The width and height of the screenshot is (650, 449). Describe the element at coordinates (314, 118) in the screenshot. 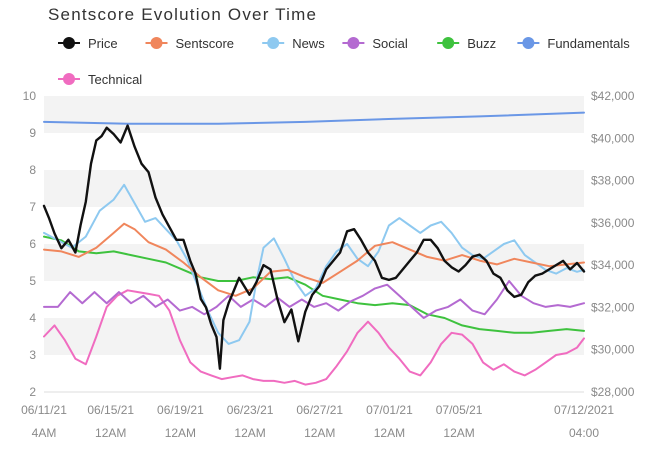

I see `series-line-fundamentals` at that location.